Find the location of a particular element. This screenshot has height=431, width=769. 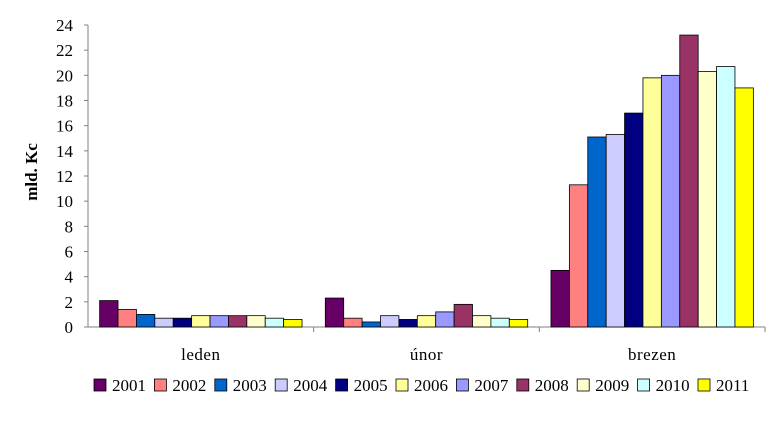

bar-2002-leden is located at coordinates (127, 318).